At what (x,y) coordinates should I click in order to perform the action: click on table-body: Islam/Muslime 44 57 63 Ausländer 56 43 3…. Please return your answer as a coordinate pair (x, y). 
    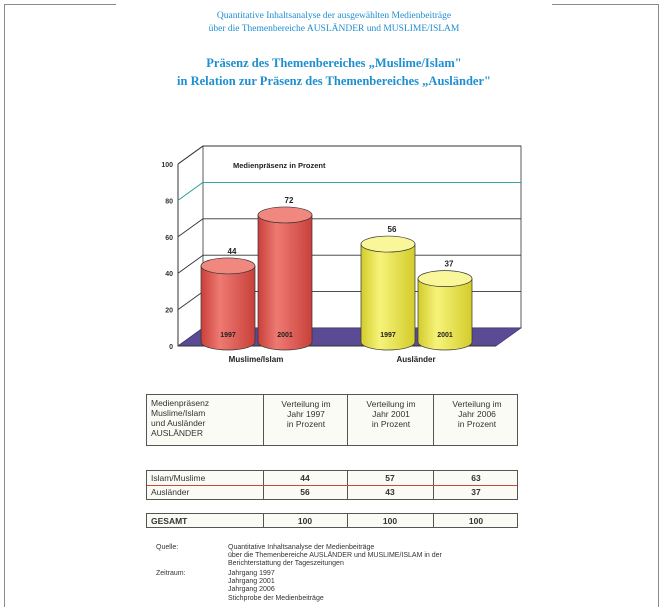
    Looking at the image, I should click on (332, 485).